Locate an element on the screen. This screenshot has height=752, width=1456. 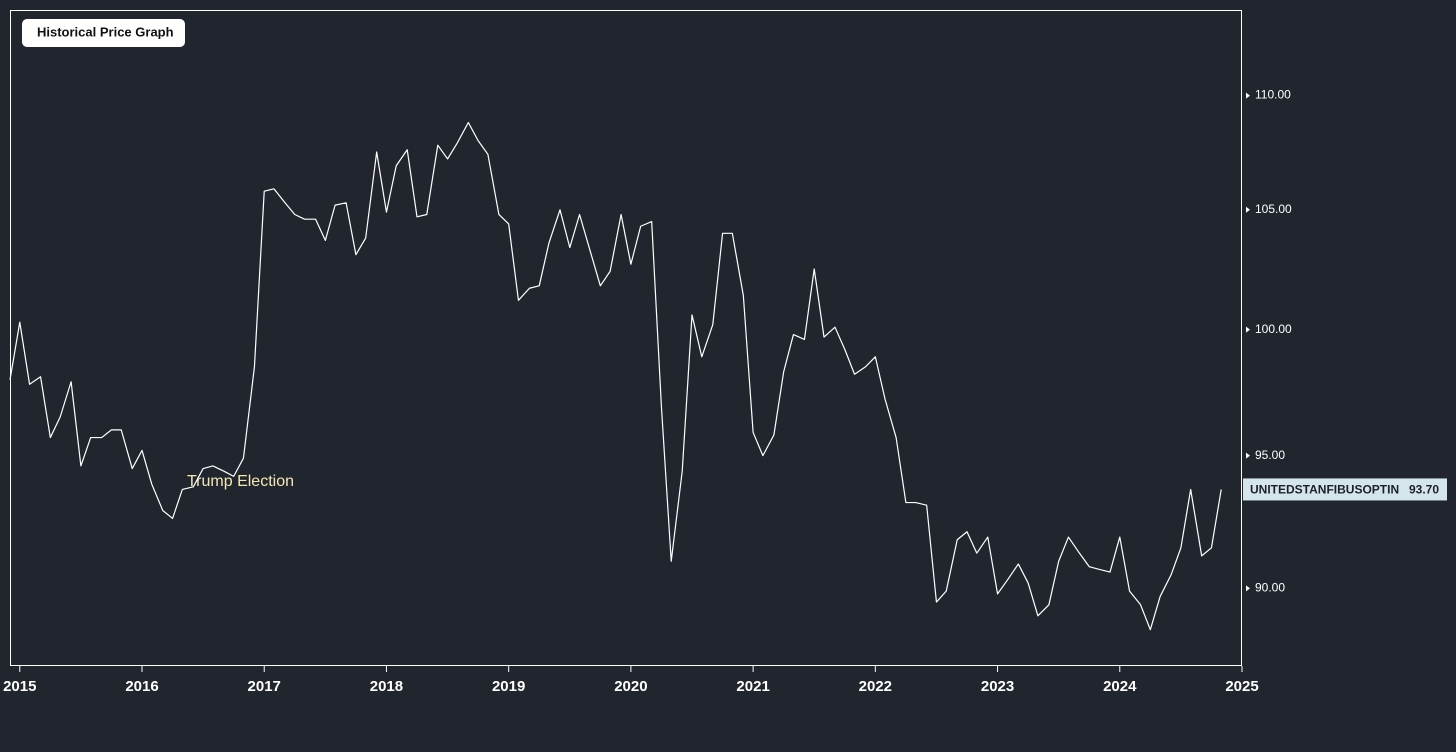
x-tick-label: 2023 is located at coordinates (997, 686).